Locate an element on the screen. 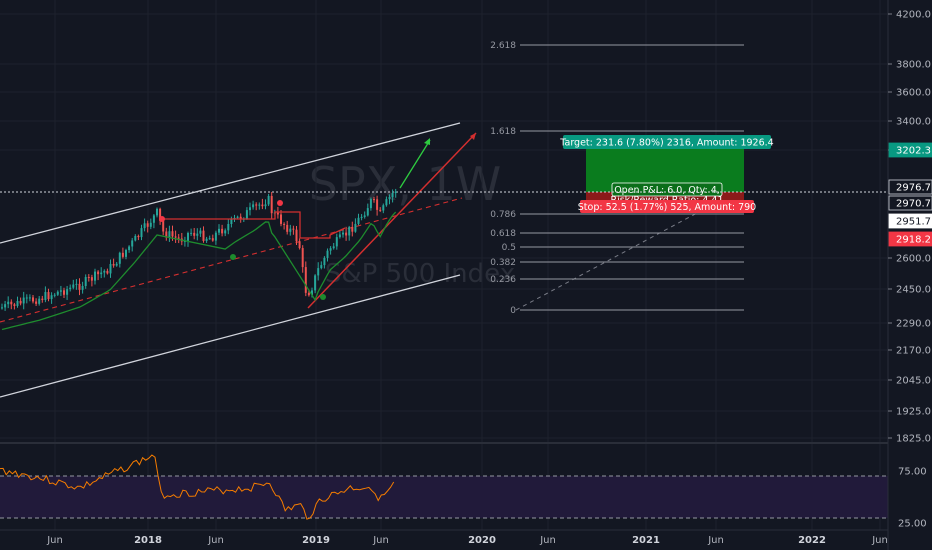 Image resolution: width=932 pixels, height=550 pixels. green-arrow-head is located at coordinates (427, 141).